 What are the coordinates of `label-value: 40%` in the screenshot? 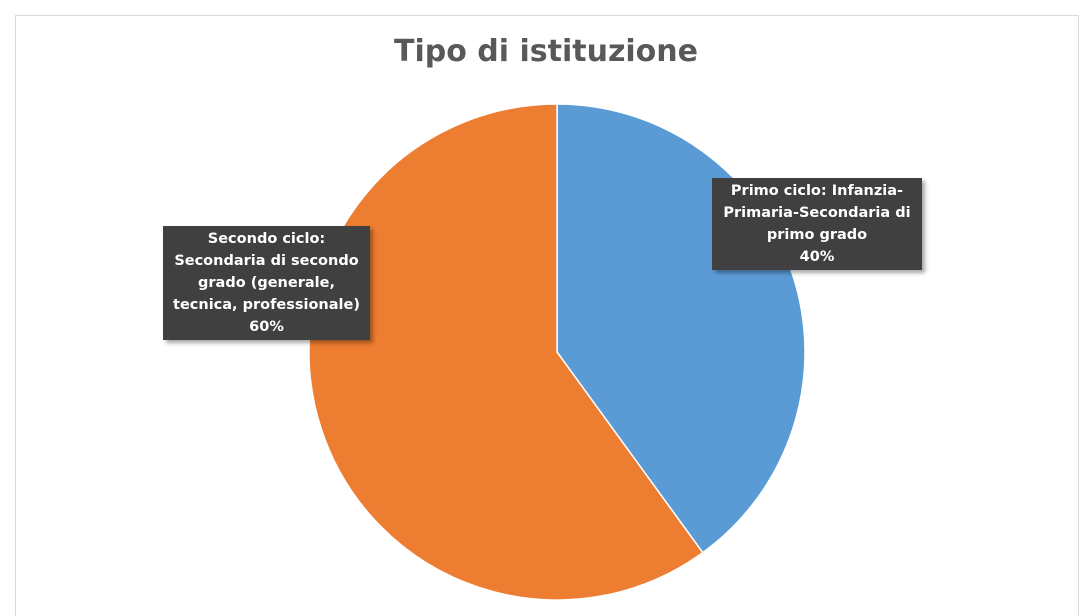 It's located at (817, 257).